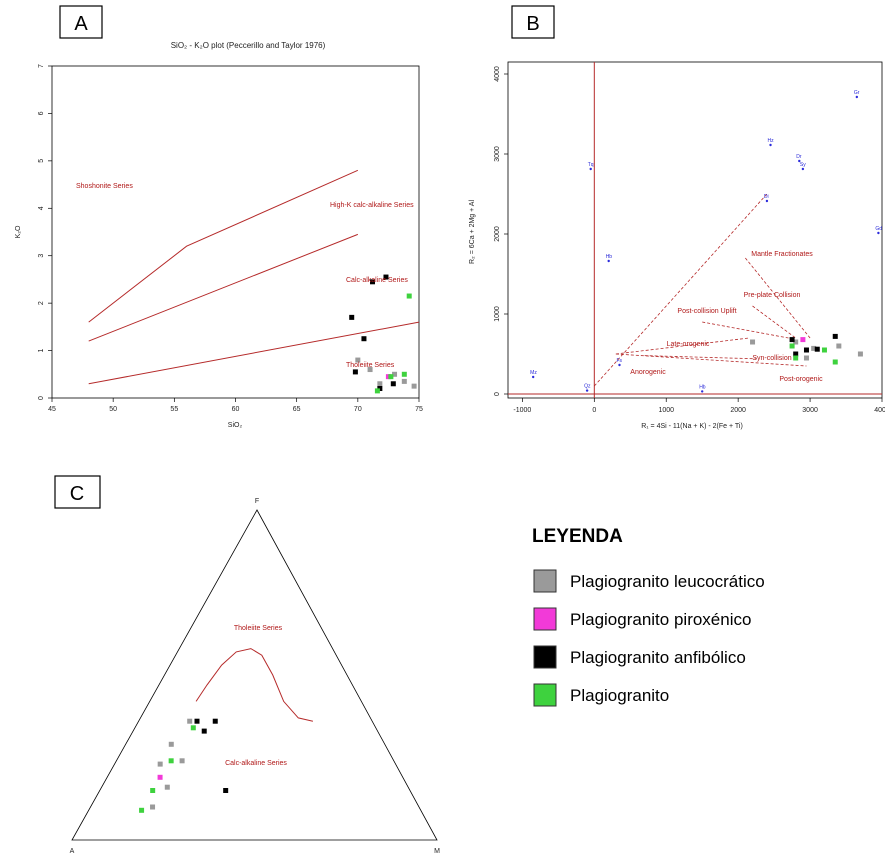  What do you see at coordinates (666, 410) in the screenshot?
I see `chart-b-xtick-label: 1000` at bounding box center [666, 410].